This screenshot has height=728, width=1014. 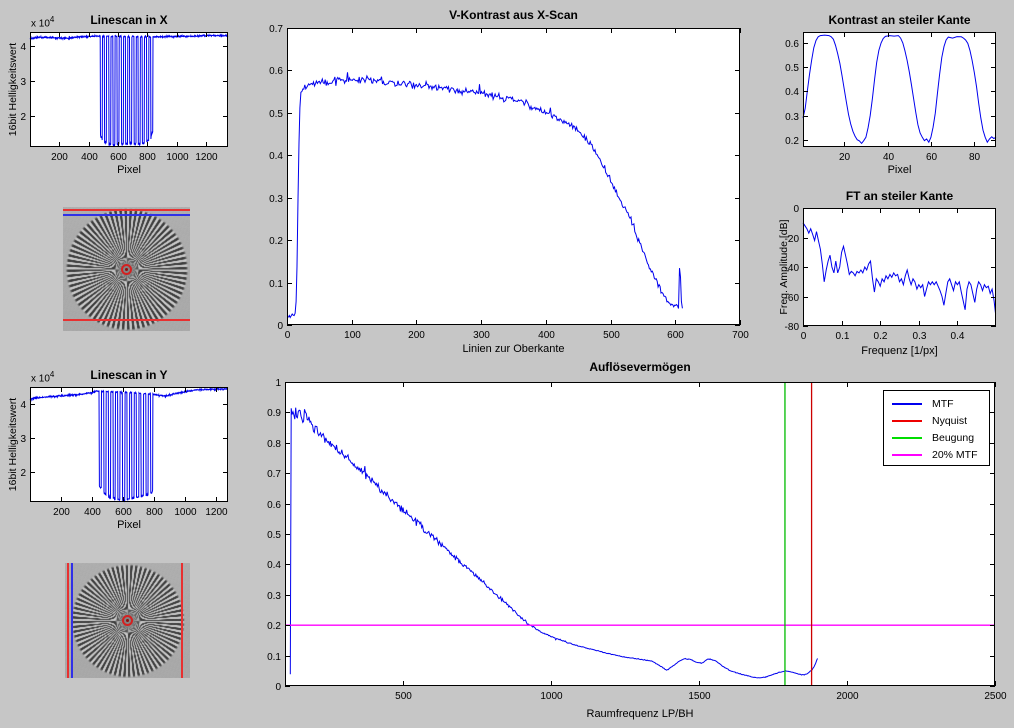 I want to click on plot-linescan-x: 200 400 600 800 1000 1200 2 3 4, so click(x=124, y=97).